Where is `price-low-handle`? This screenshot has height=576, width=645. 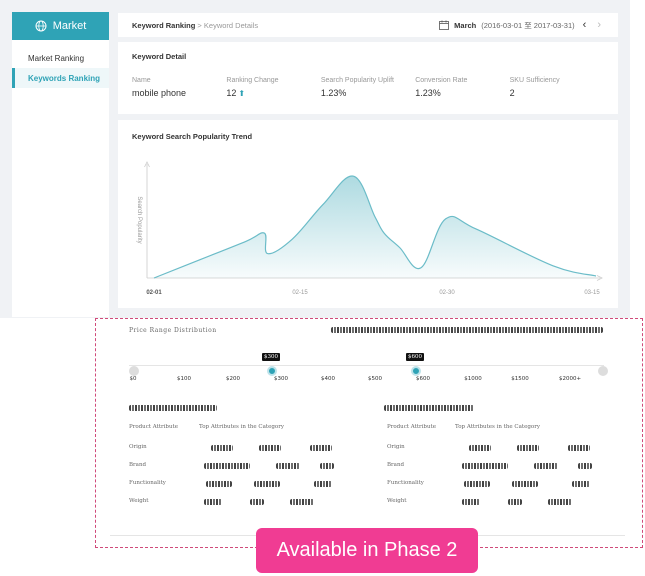
price-low-handle is located at coordinates (272, 371).